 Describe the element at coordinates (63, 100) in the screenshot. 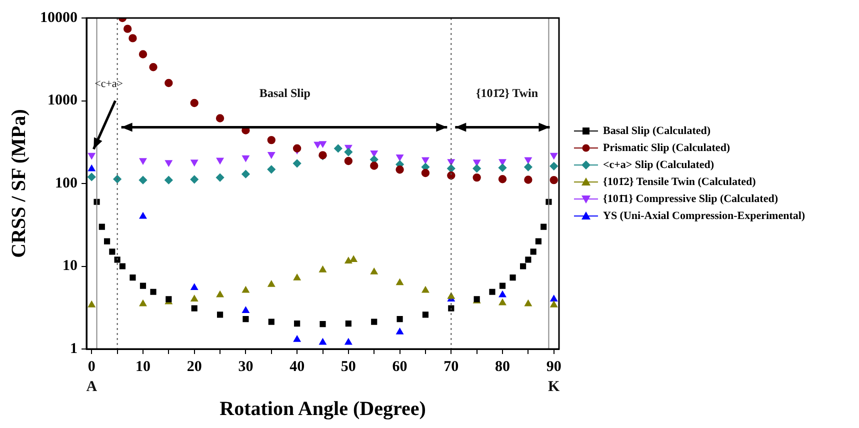

I see `y-tick-label: 1000` at that location.